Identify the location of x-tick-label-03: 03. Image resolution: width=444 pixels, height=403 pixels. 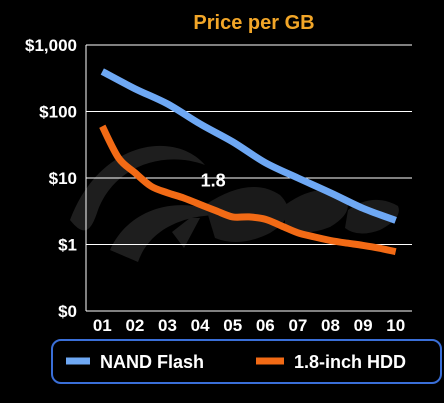
(167, 325).